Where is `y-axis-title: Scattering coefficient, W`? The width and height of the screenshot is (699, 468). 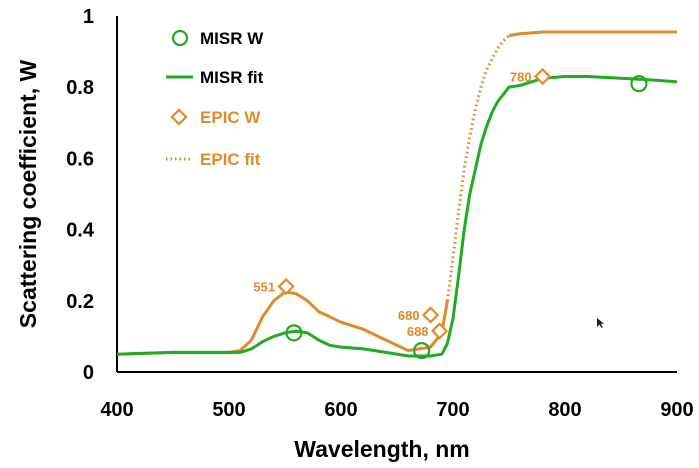
y-axis-title: Scattering coefficient, W is located at coordinates (28, 194).